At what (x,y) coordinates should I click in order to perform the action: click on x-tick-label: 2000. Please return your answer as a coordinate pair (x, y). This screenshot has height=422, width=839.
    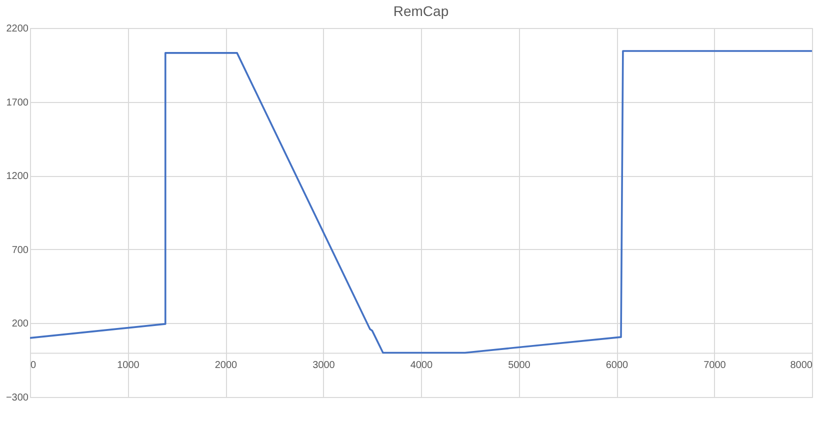
    Looking at the image, I should click on (226, 366).